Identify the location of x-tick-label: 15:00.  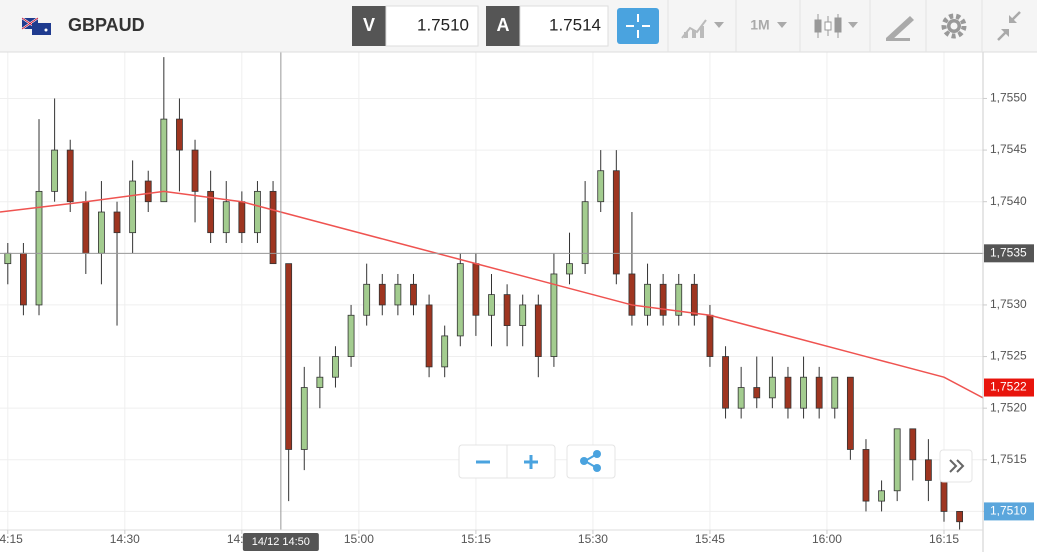
(359, 539).